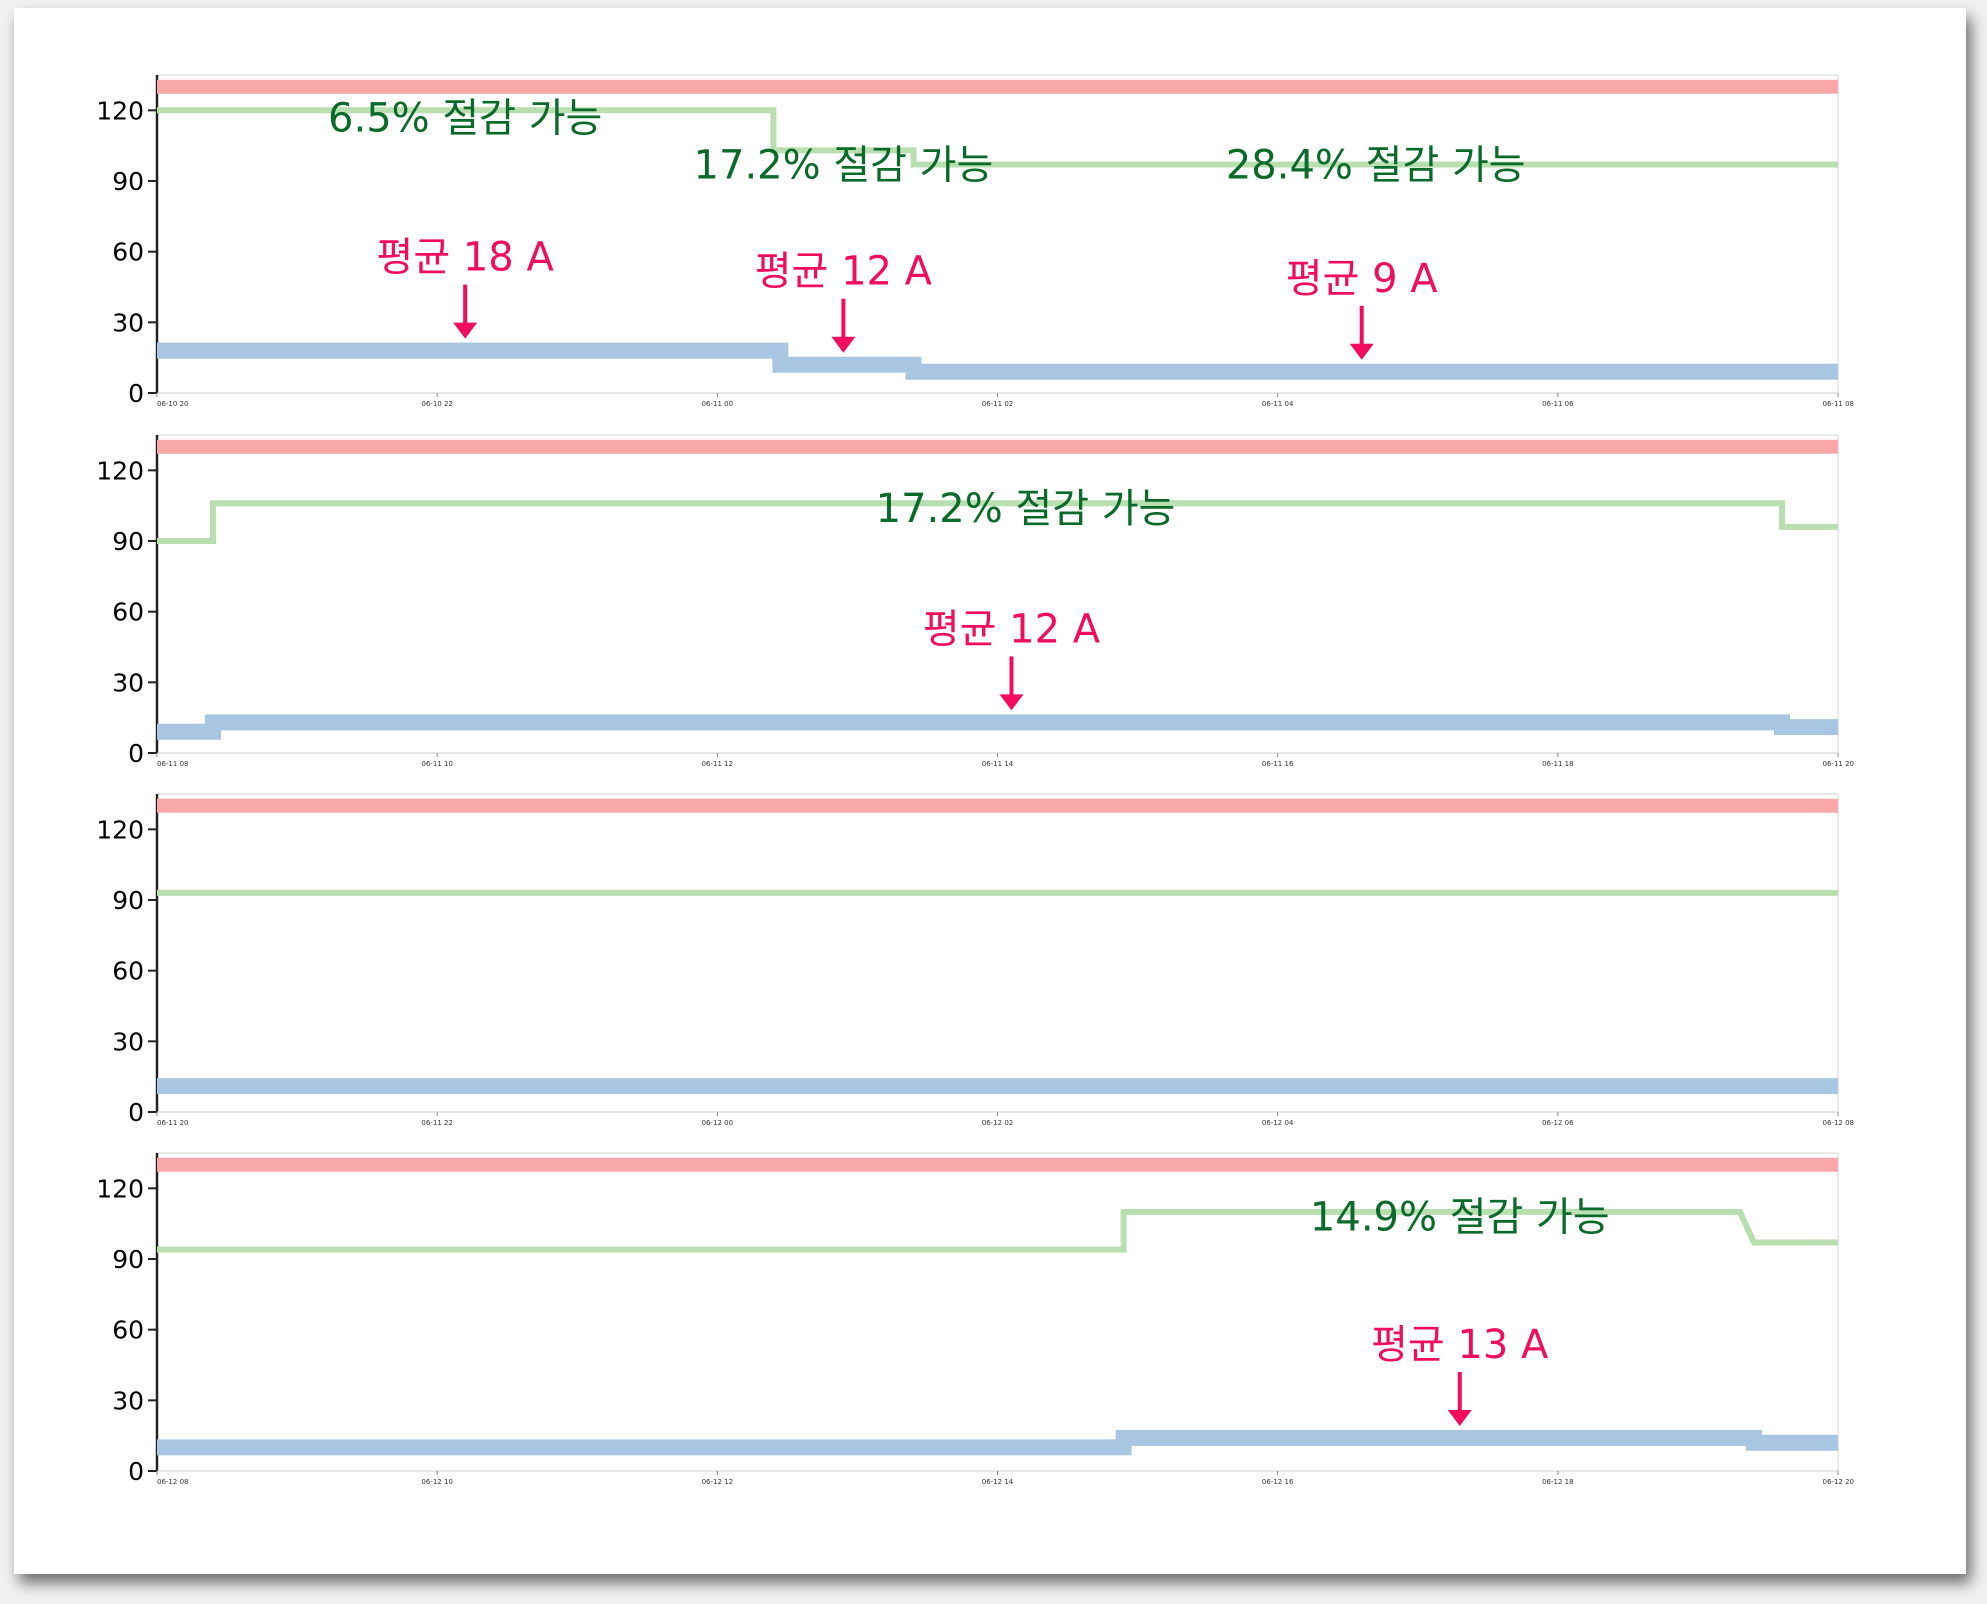 The image size is (1987, 1604). Describe the element at coordinates (997, 1123) in the screenshot. I see `x-tick-label: 06-12 02` at that location.